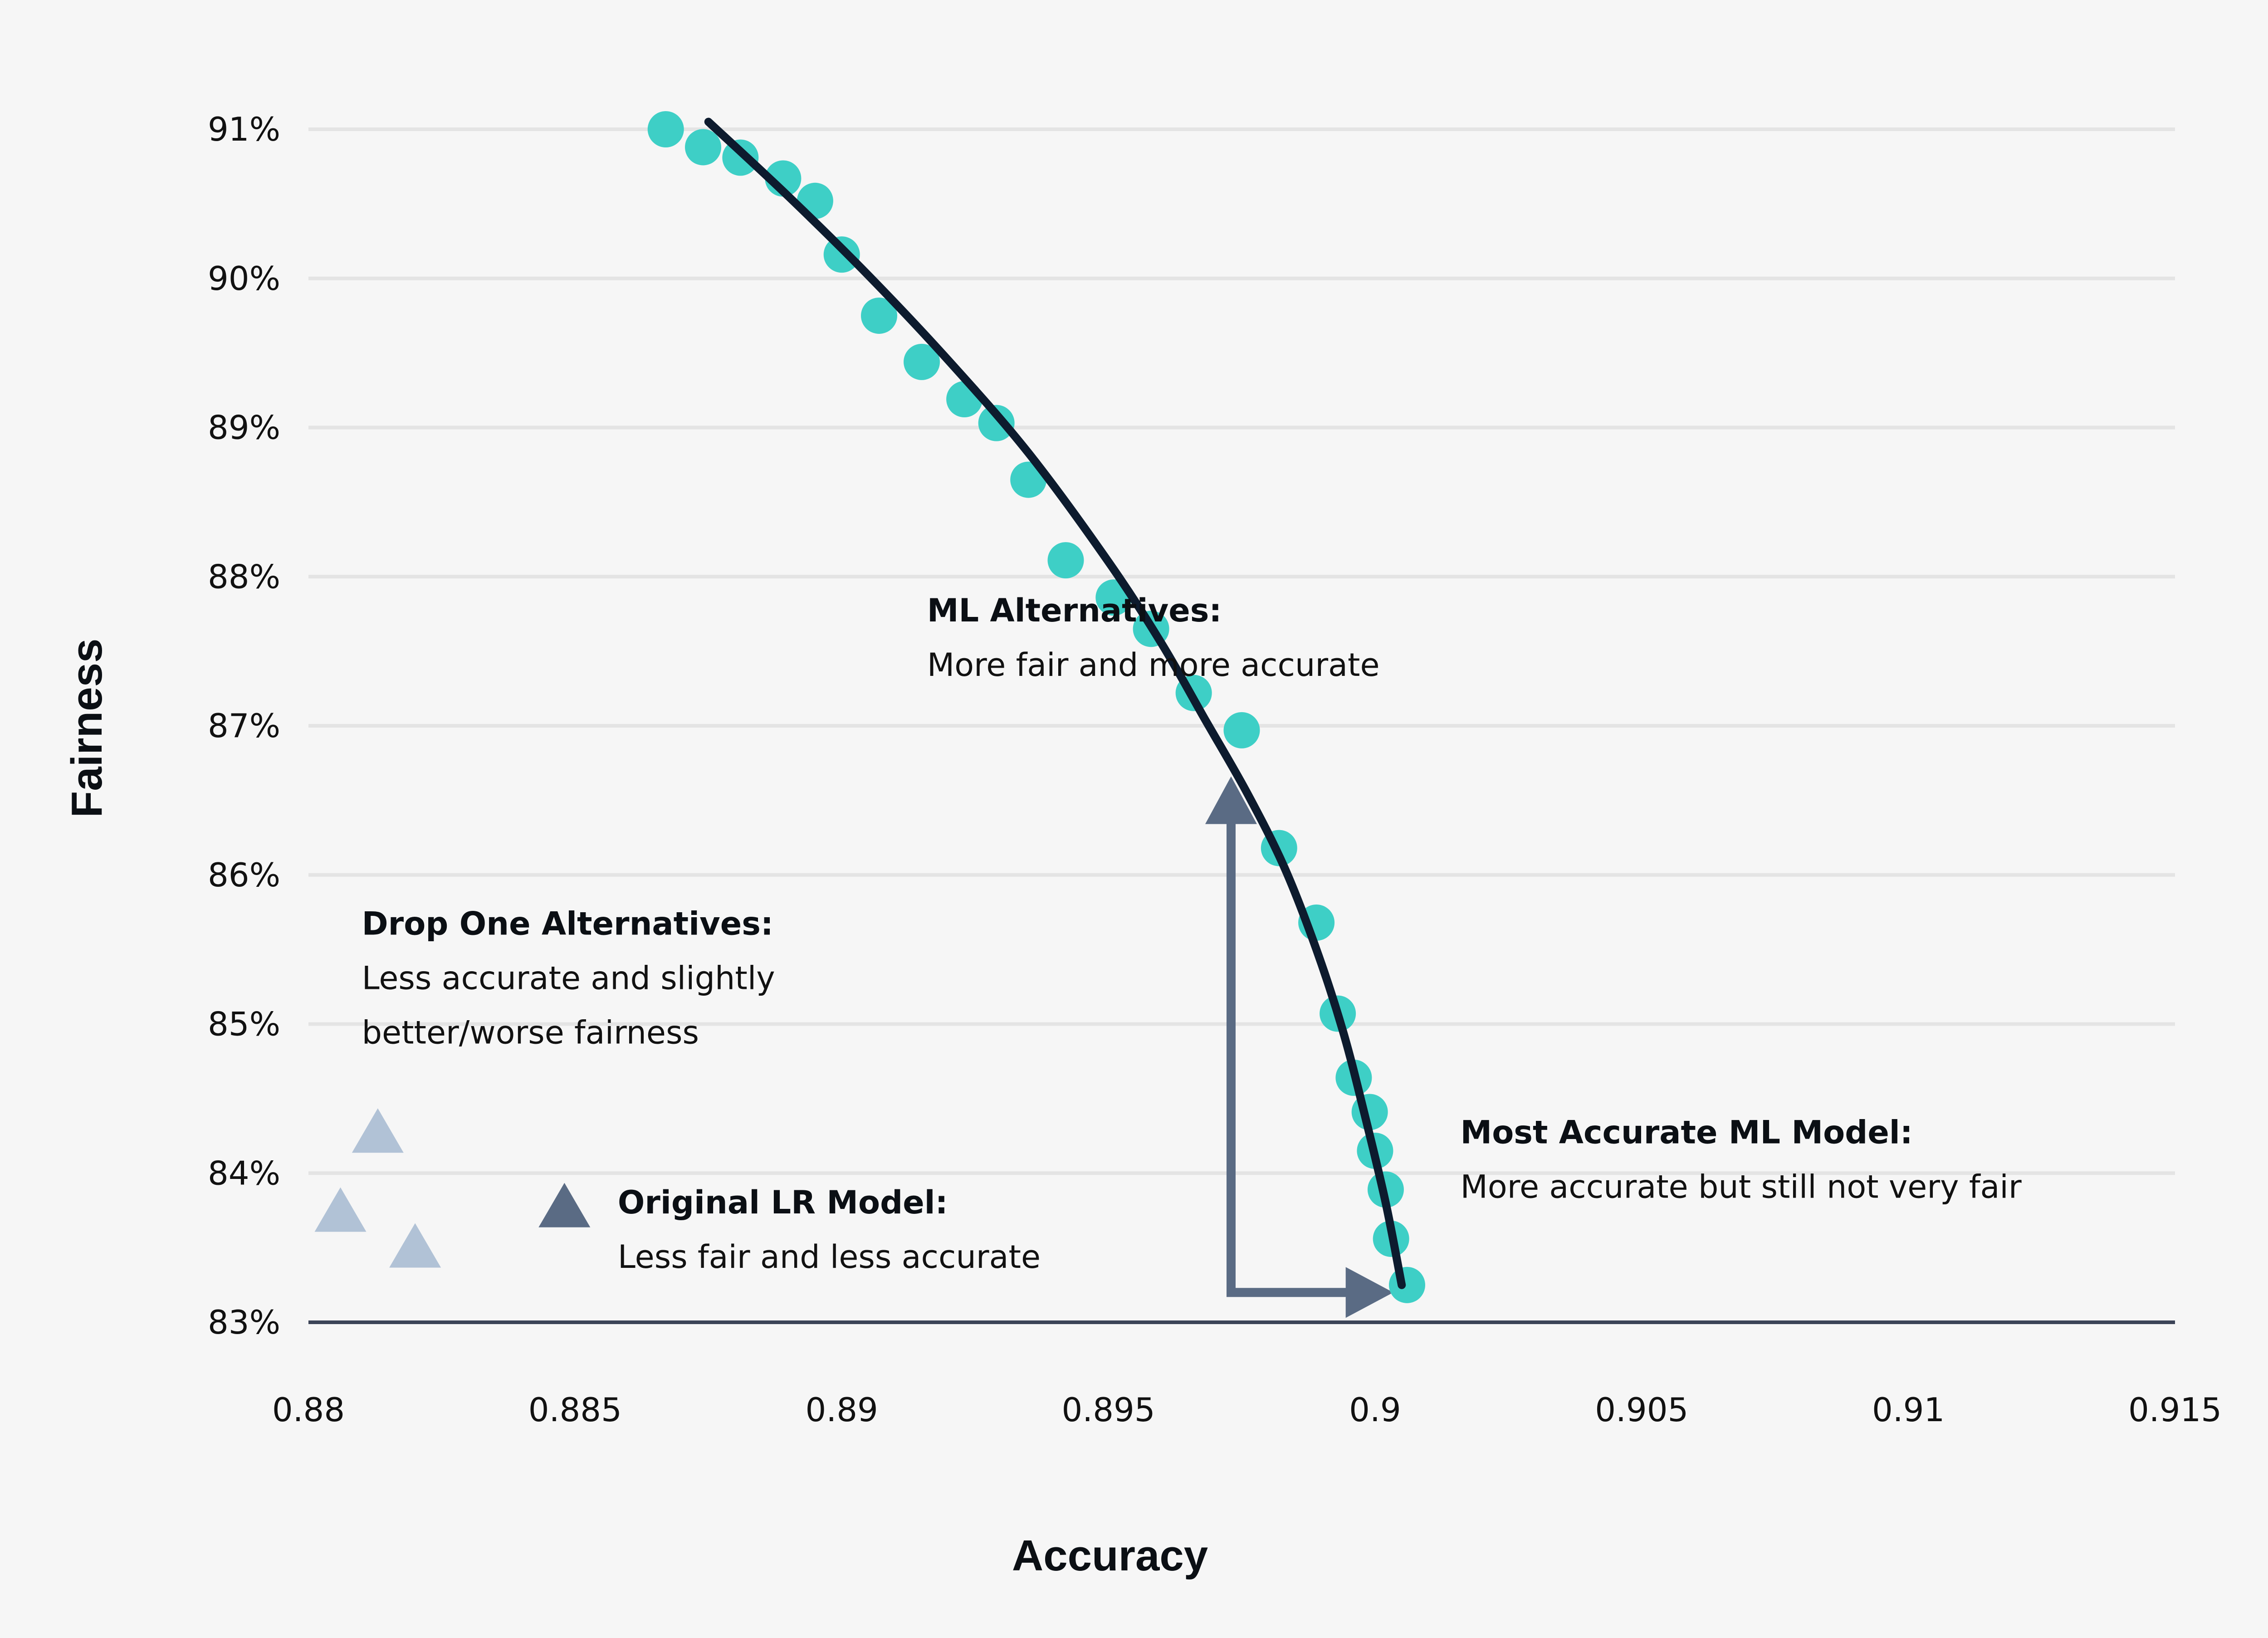 The height and width of the screenshot is (1638, 2268). I want to click on annotation-text: better/worse fairness, so click(531, 1032).